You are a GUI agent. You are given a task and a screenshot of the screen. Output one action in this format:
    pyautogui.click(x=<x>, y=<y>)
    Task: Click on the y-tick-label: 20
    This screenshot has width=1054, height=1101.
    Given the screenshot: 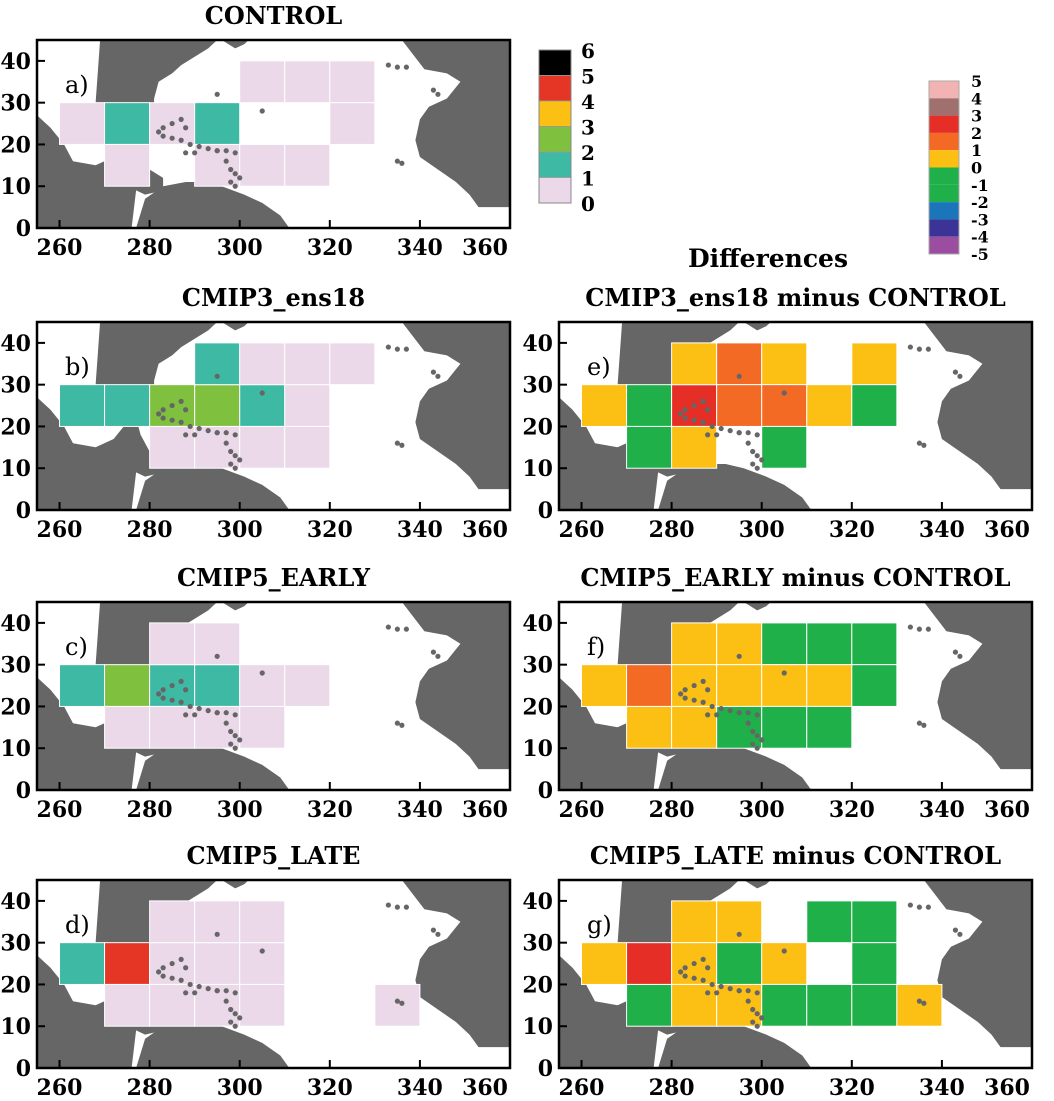 What is the action you would take?
    pyautogui.click(x=15, y=427)
    